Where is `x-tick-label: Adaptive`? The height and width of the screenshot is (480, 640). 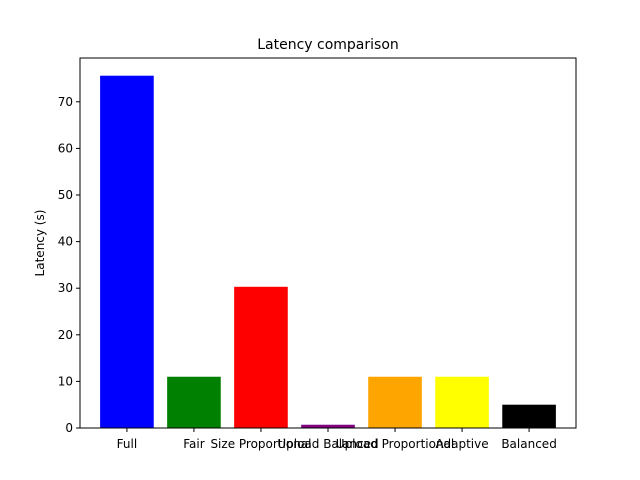 x-tick-label: Adaptive is located at coordinates (461, 444).